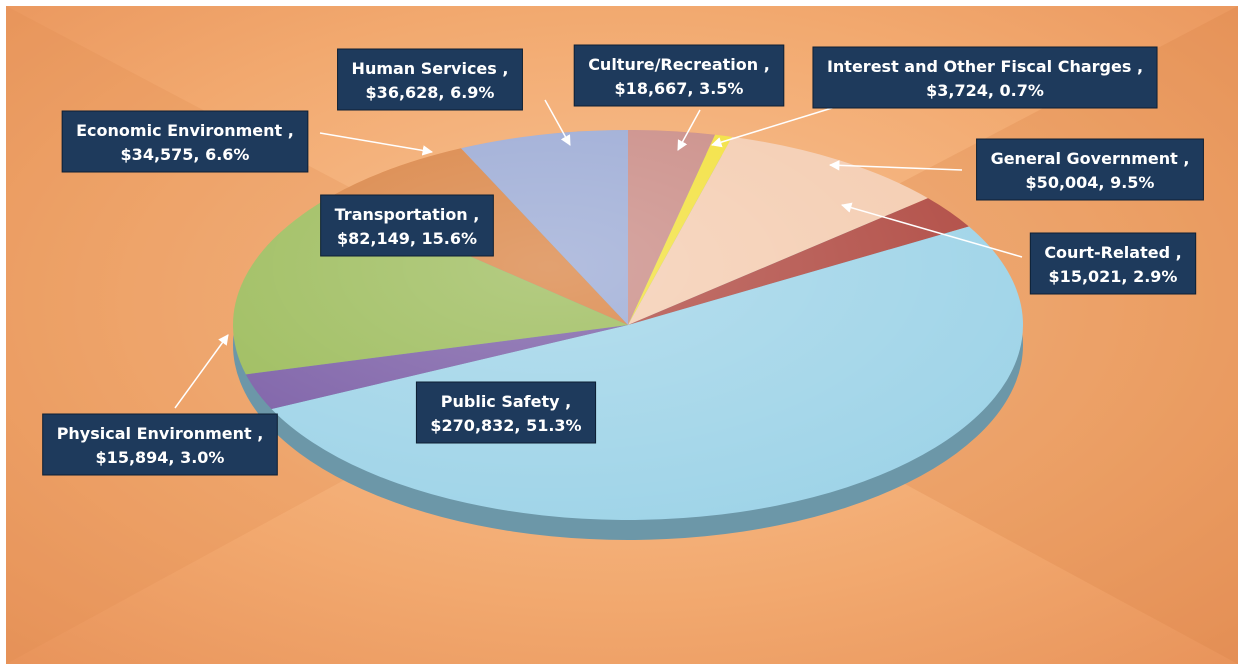 Image resolution: width=1244 pixels, height=670 pixels. What do you see at coordinates (1107, 252) in the screenshot?
I see `category-name: Court-Related` at bounding box center [1107, 252].